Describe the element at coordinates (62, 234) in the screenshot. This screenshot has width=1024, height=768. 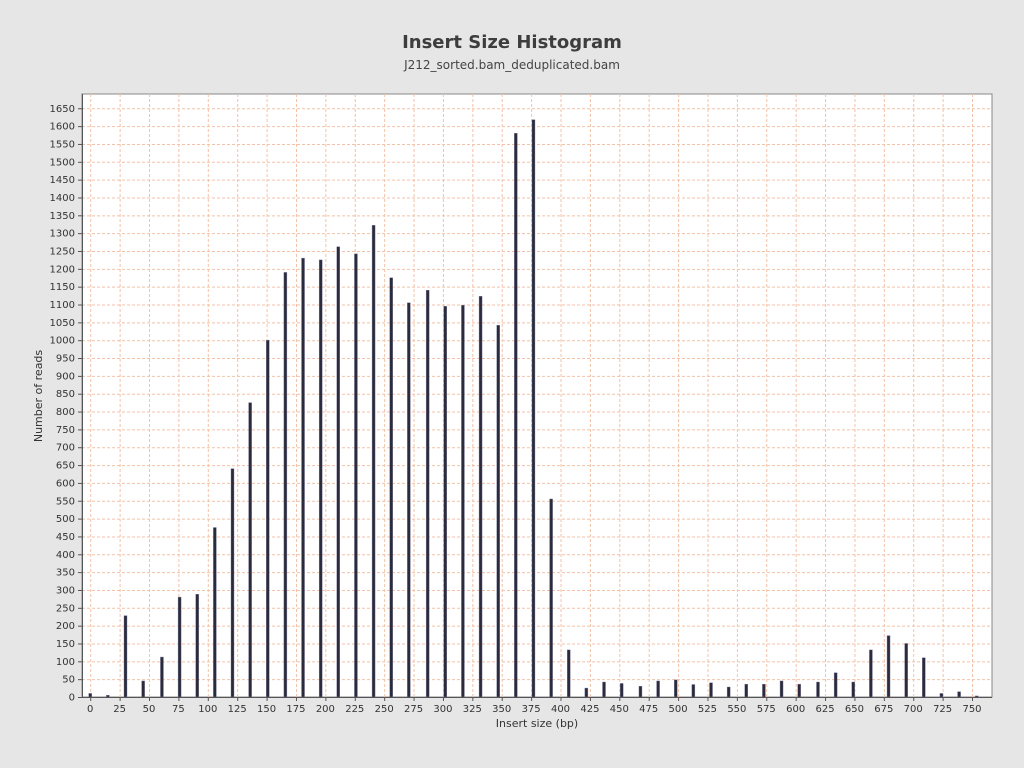
I see `y-tick-label: 1300` at that location.